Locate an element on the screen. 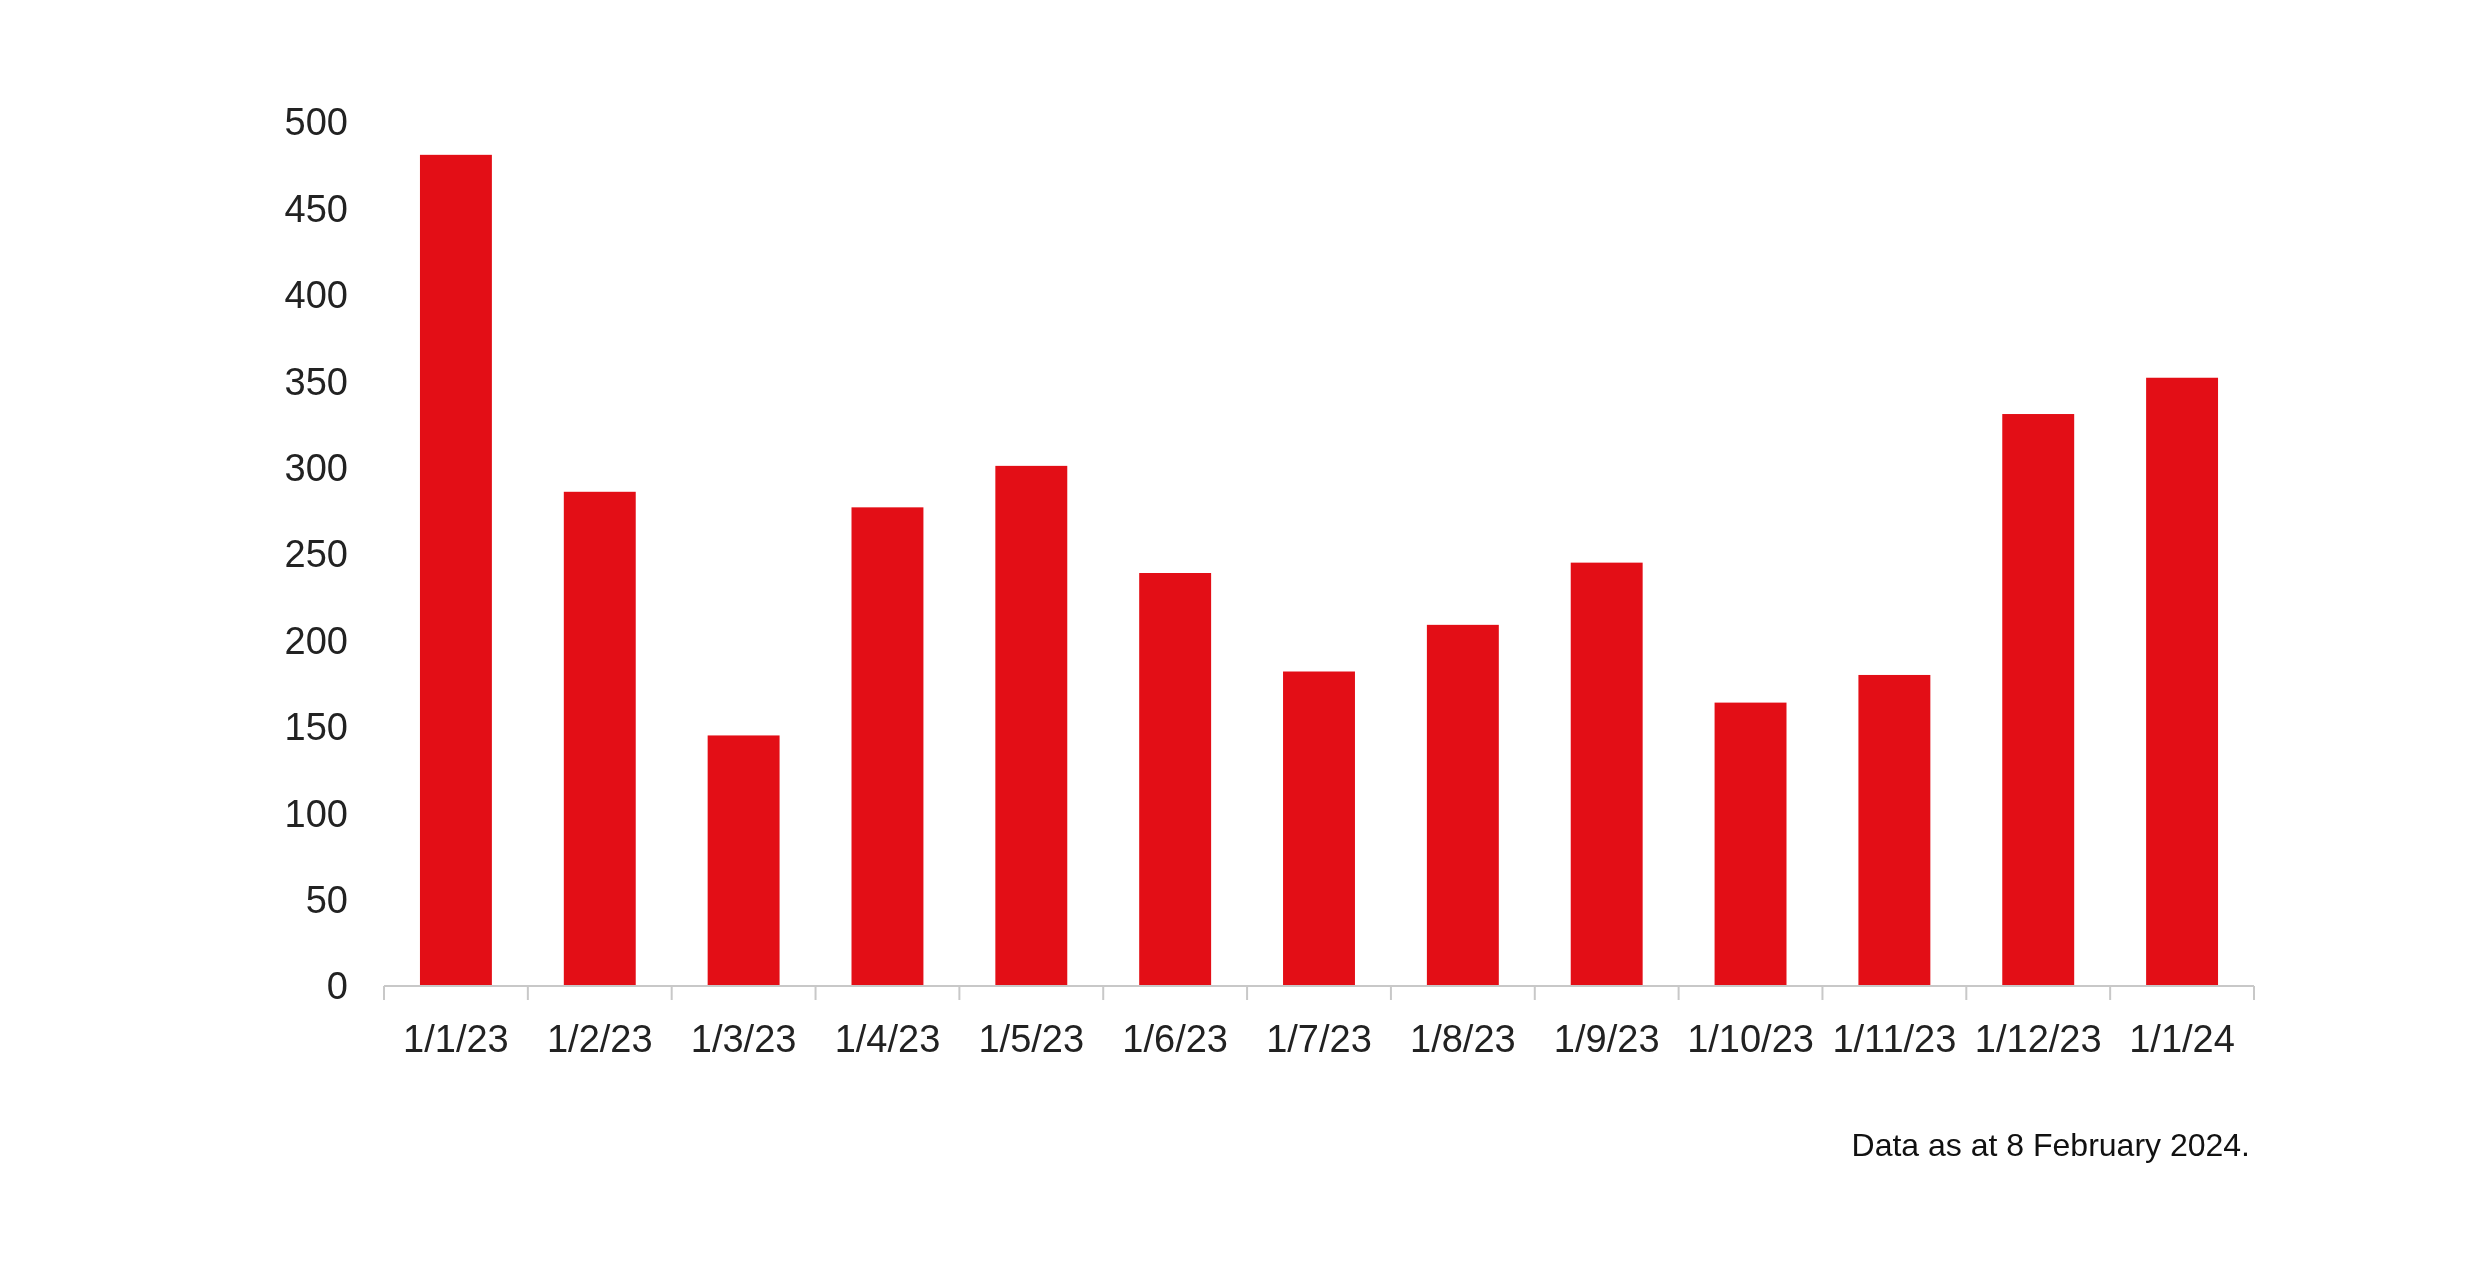  y-tick-label: 300 is located at coordinates (316, 467).